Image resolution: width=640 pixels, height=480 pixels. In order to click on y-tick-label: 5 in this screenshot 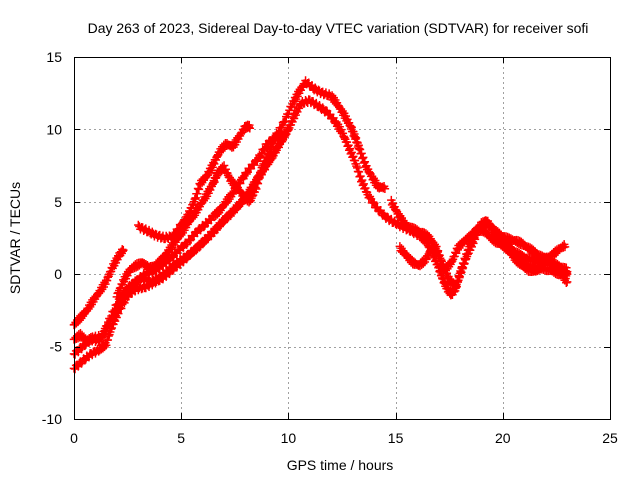, I will do `click(58, 202)`.